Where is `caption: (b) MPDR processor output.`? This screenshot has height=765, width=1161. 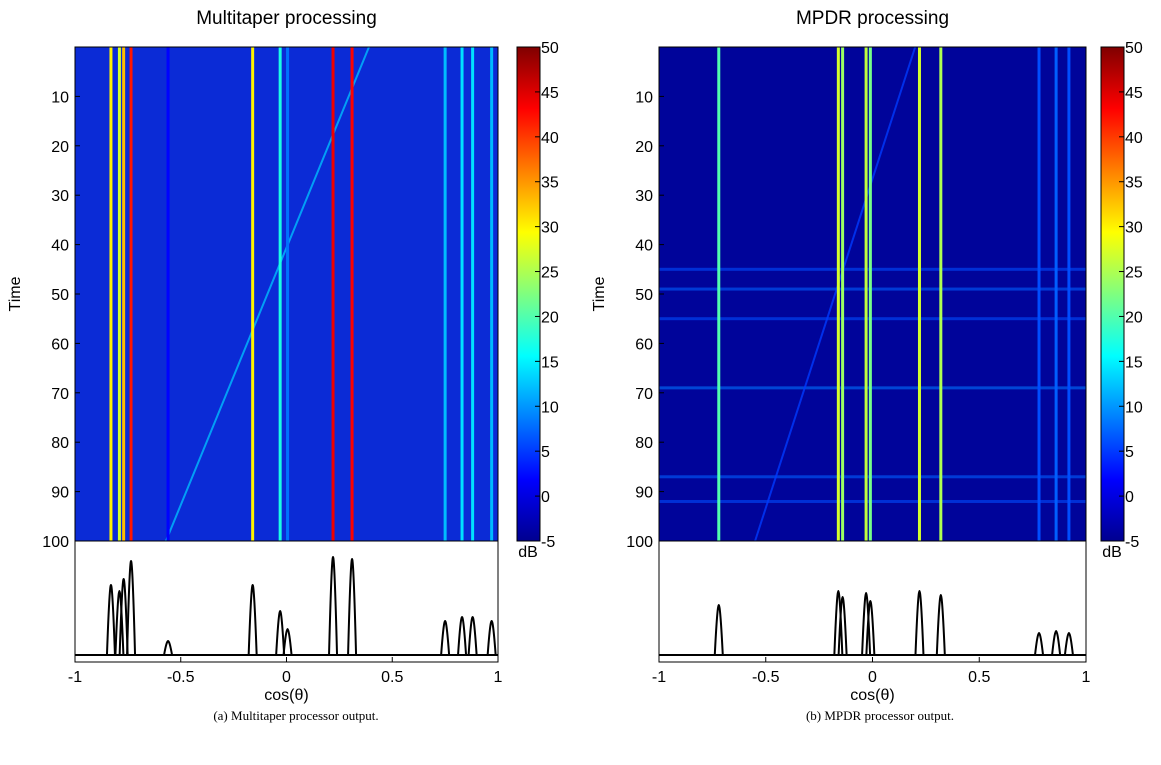
caption: (b) MPDR processor output. is located at coordinates (880, 715).